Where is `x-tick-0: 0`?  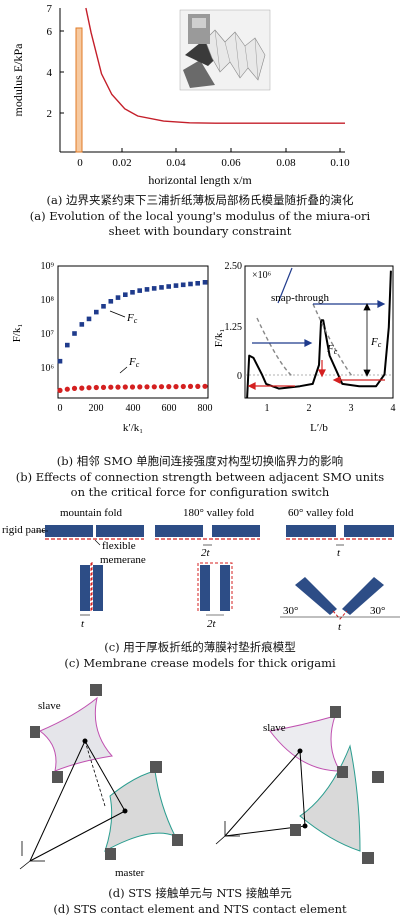
x-tick-0: 0 is located at coordinates (80, 163).